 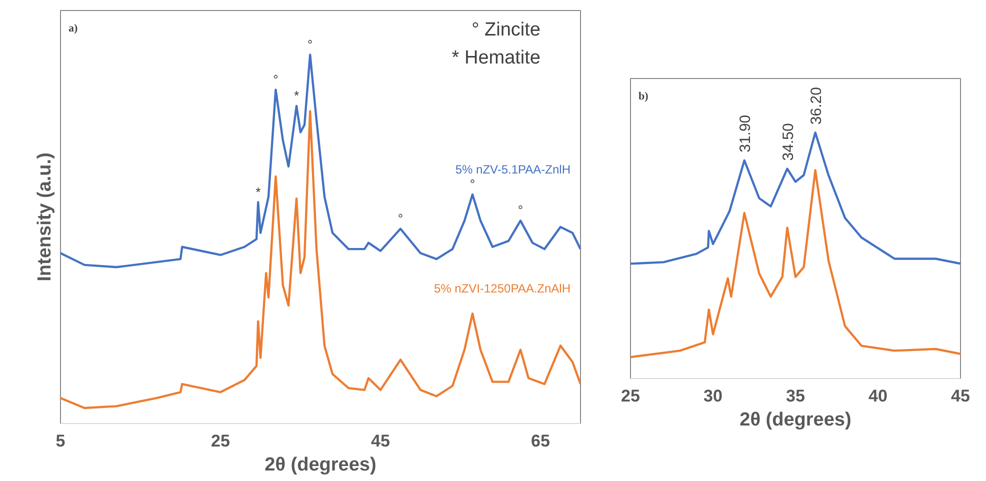 What do you see at coordinates (496, 58) in the screenshot?
I see `annotation: * Hematite` at bounding box center [496, 58].